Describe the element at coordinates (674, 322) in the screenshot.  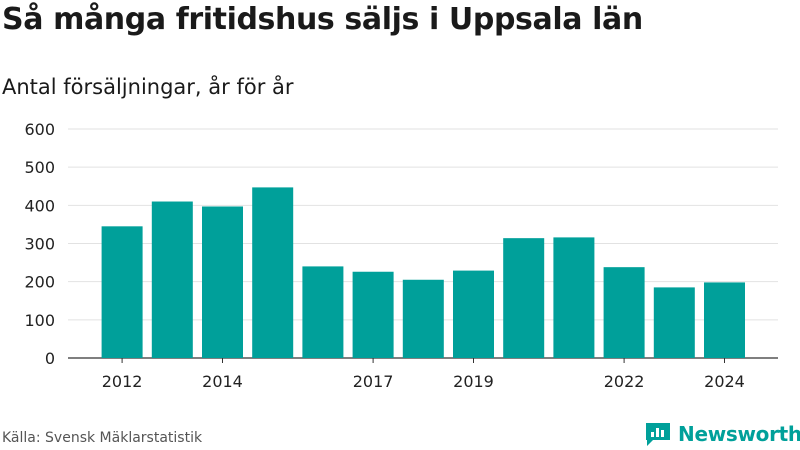
I see `bar-2023` at that location.